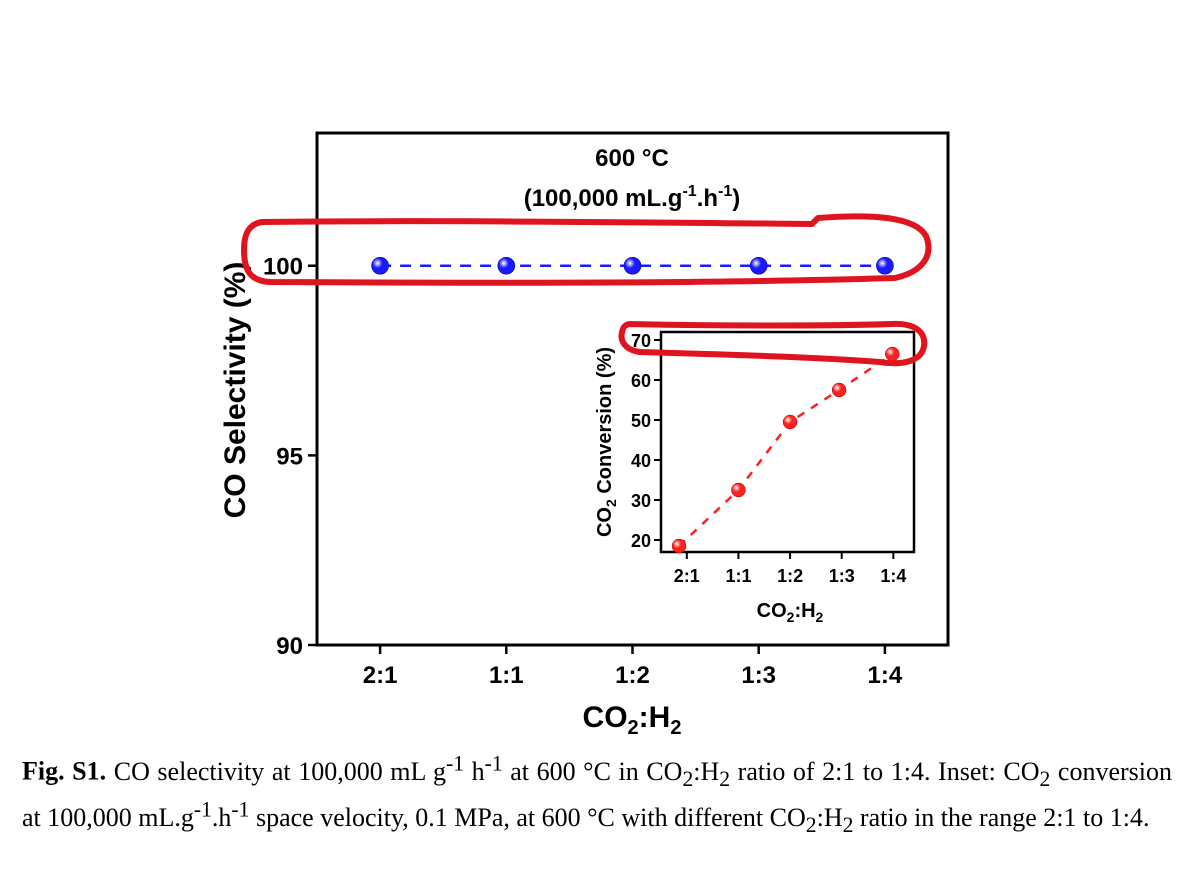  Describe the element at coordinates (632, 675) in the screenshot. I see `x-tick-label: 1:2` at that location.